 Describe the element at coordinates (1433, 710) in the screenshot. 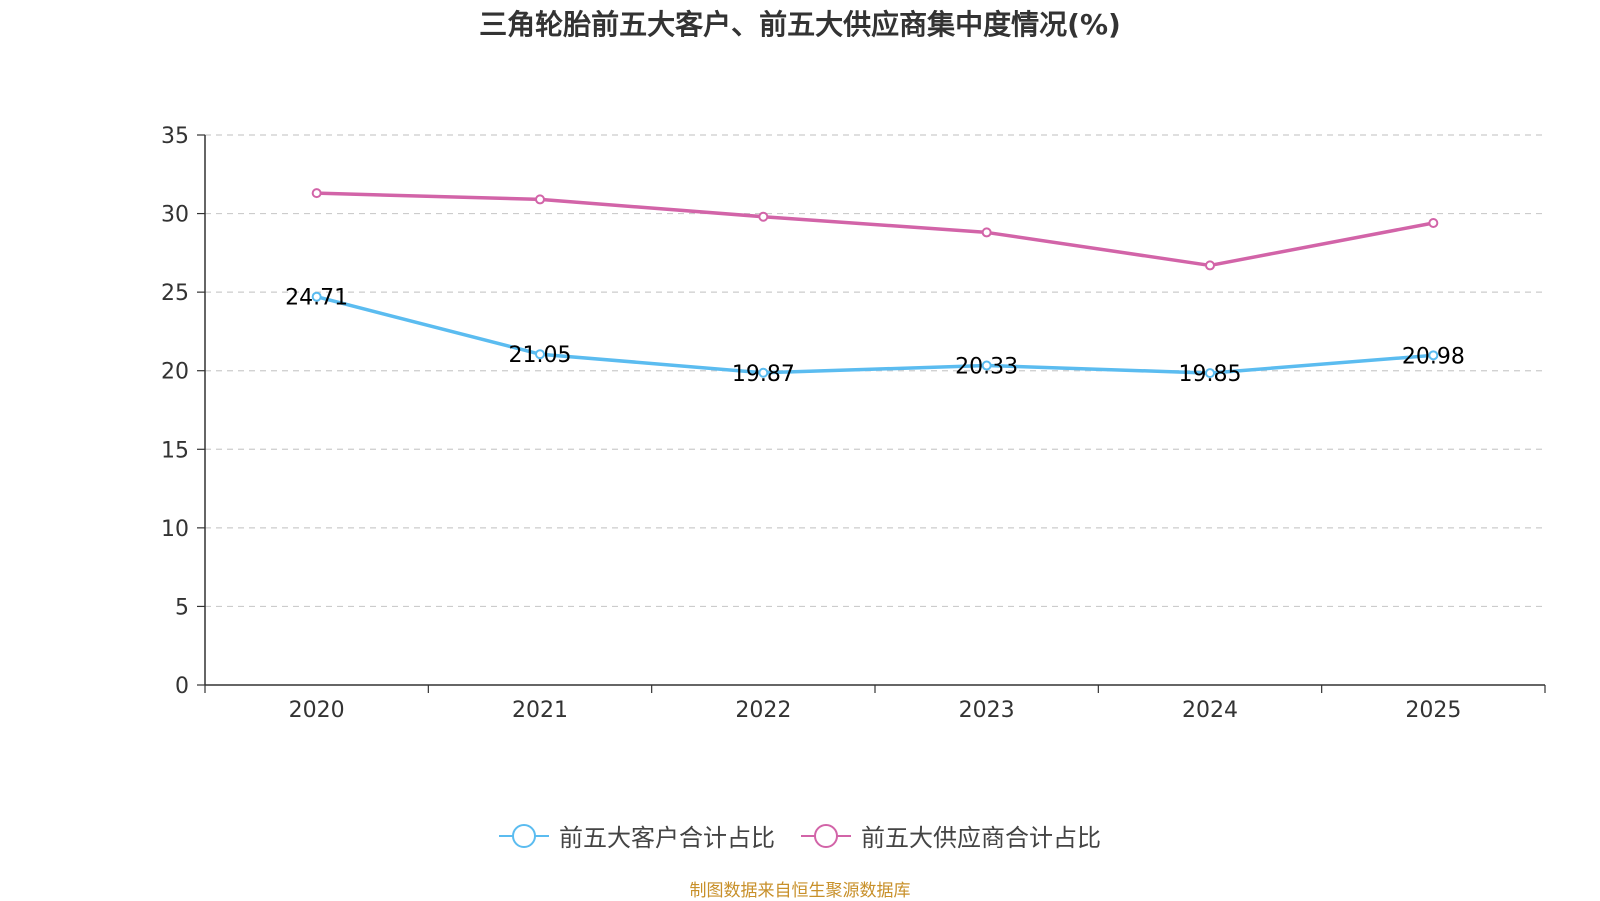

I see `x-tick-label-2025: 2025` at that location.